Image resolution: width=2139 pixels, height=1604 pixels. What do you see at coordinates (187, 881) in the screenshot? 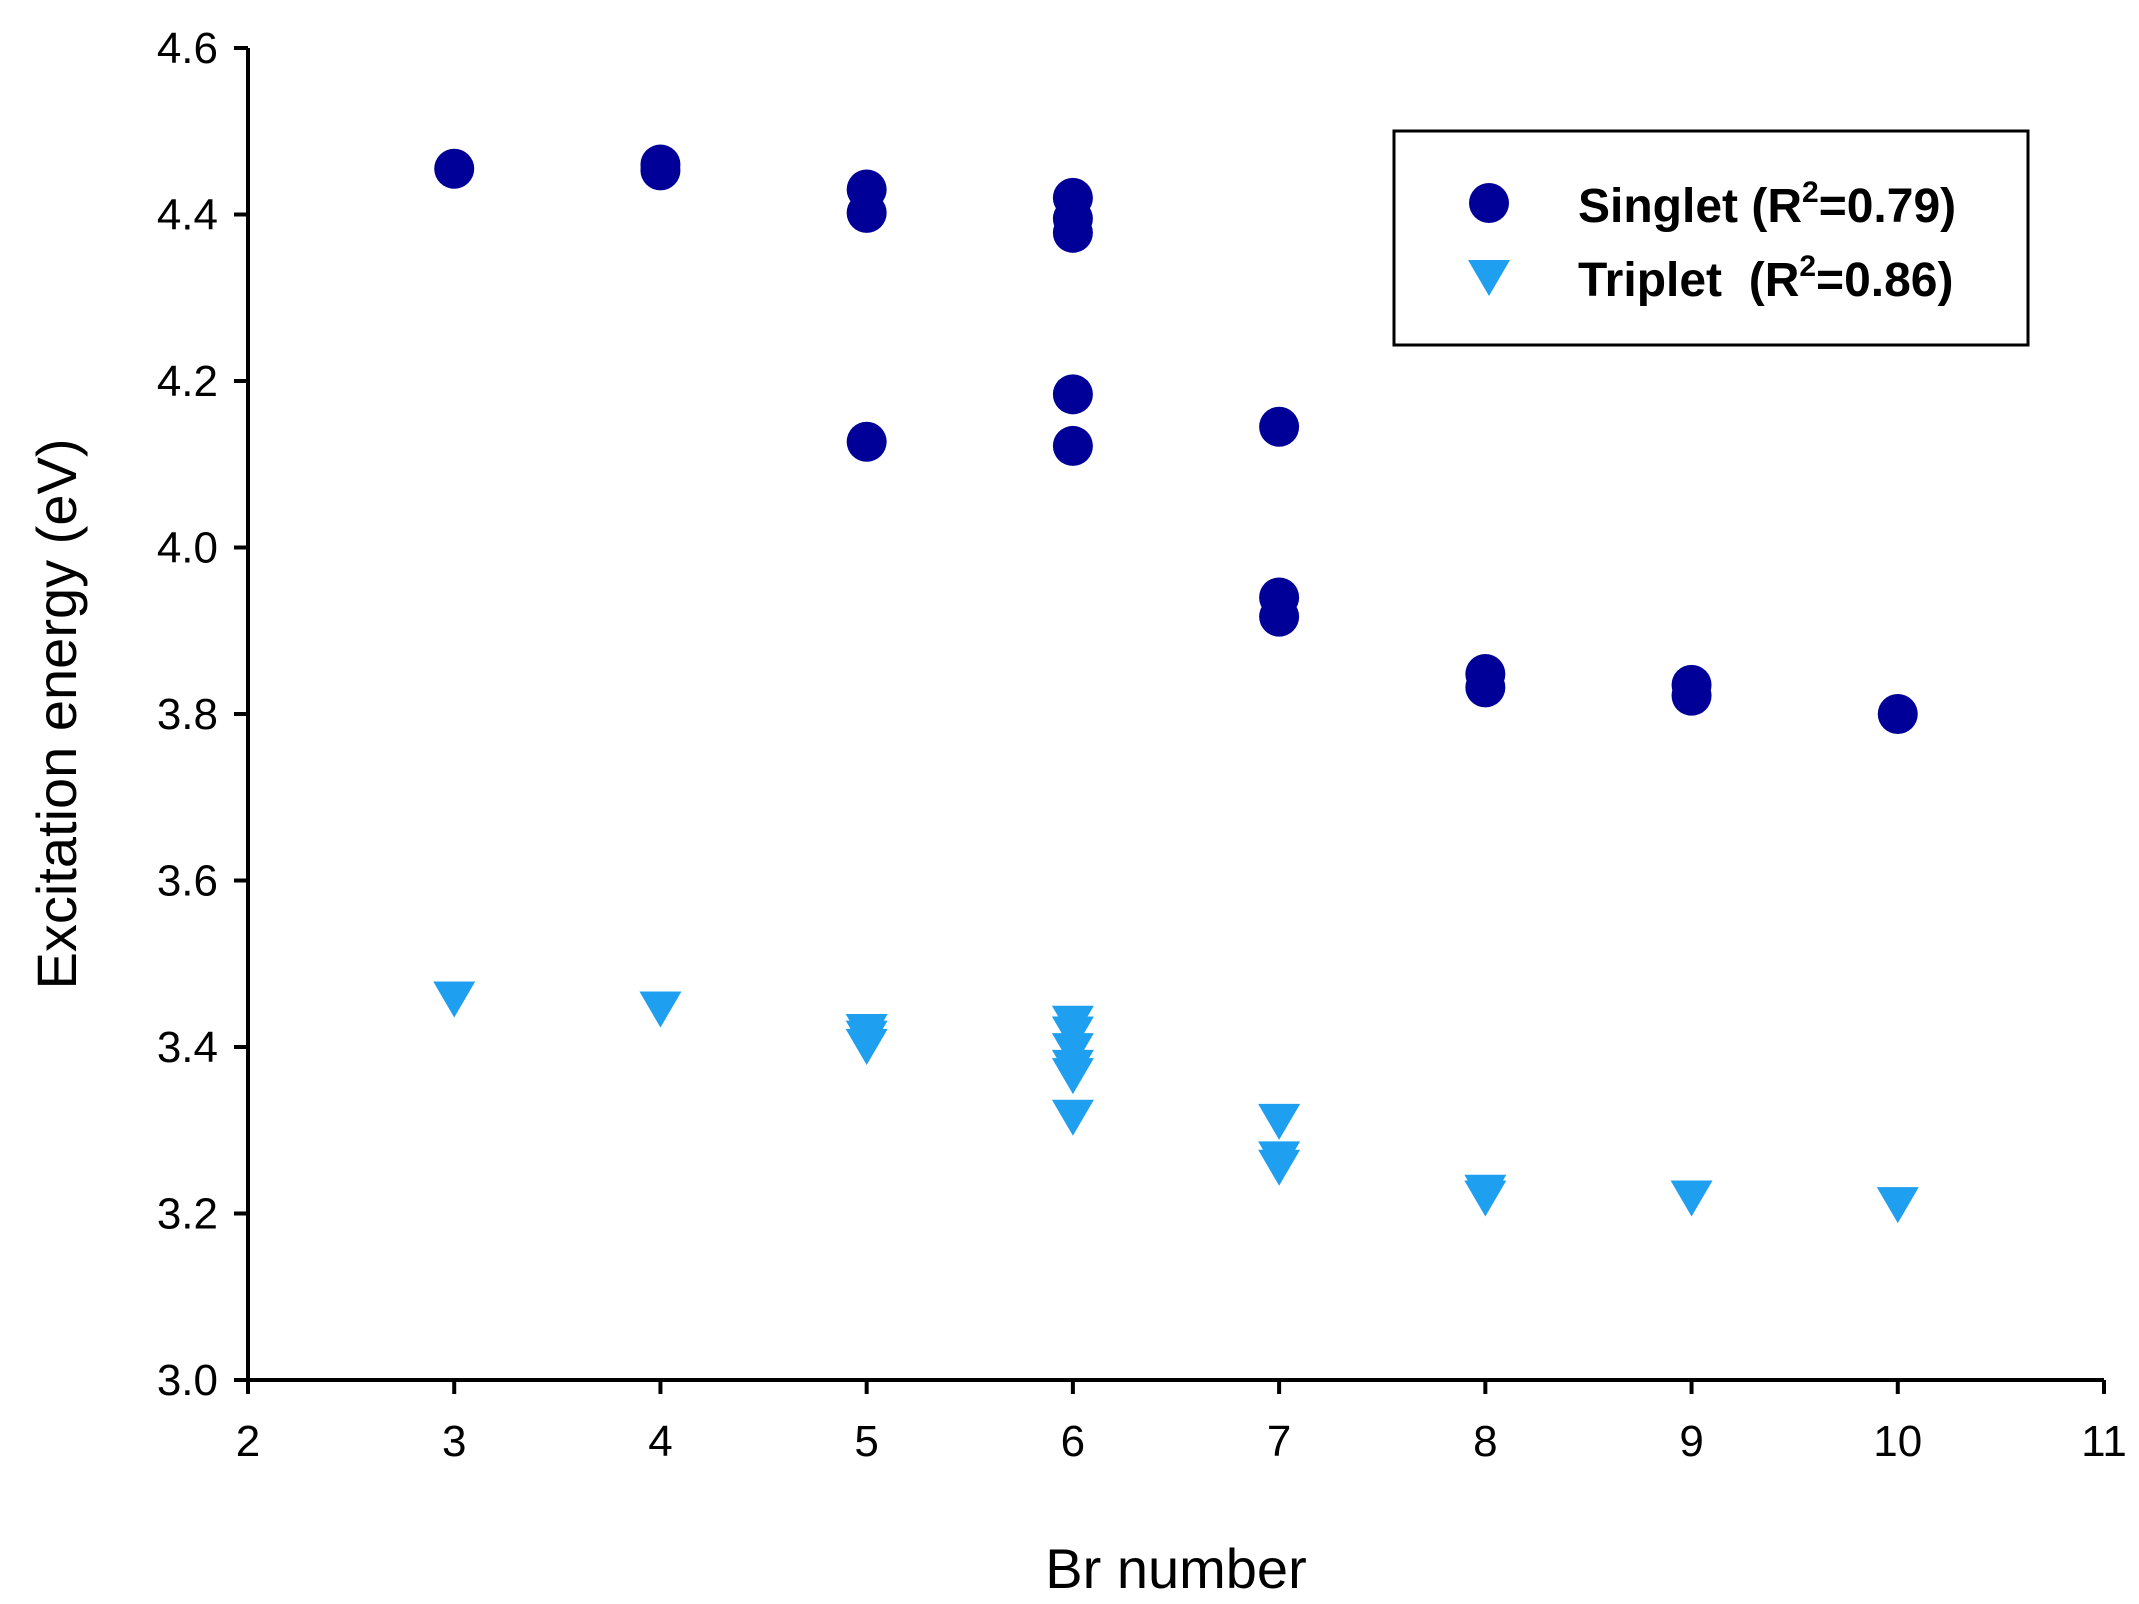
I see `y-tick-label: 3.6` at bounding box center [187, 881].